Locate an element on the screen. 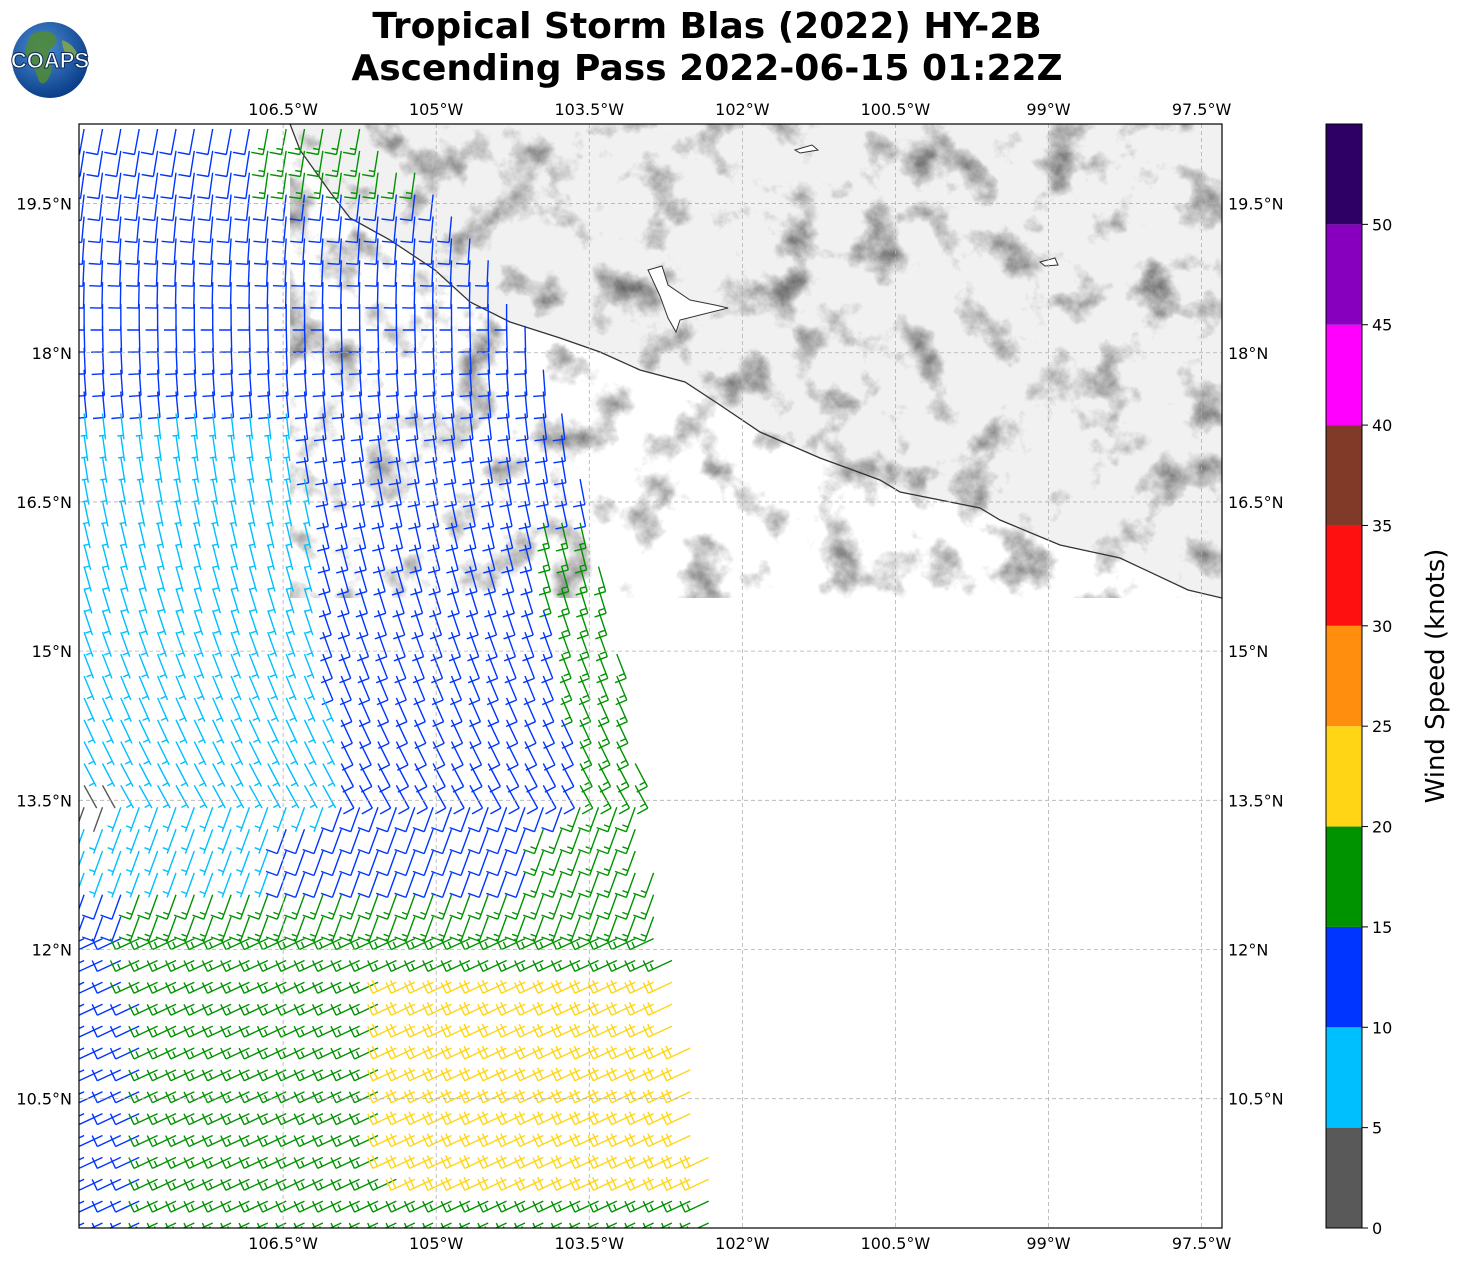 The height and width of the screenshot is (1264, 1462). lat-tick-label-left: 16.5°N is located at coordinates (44, 502).